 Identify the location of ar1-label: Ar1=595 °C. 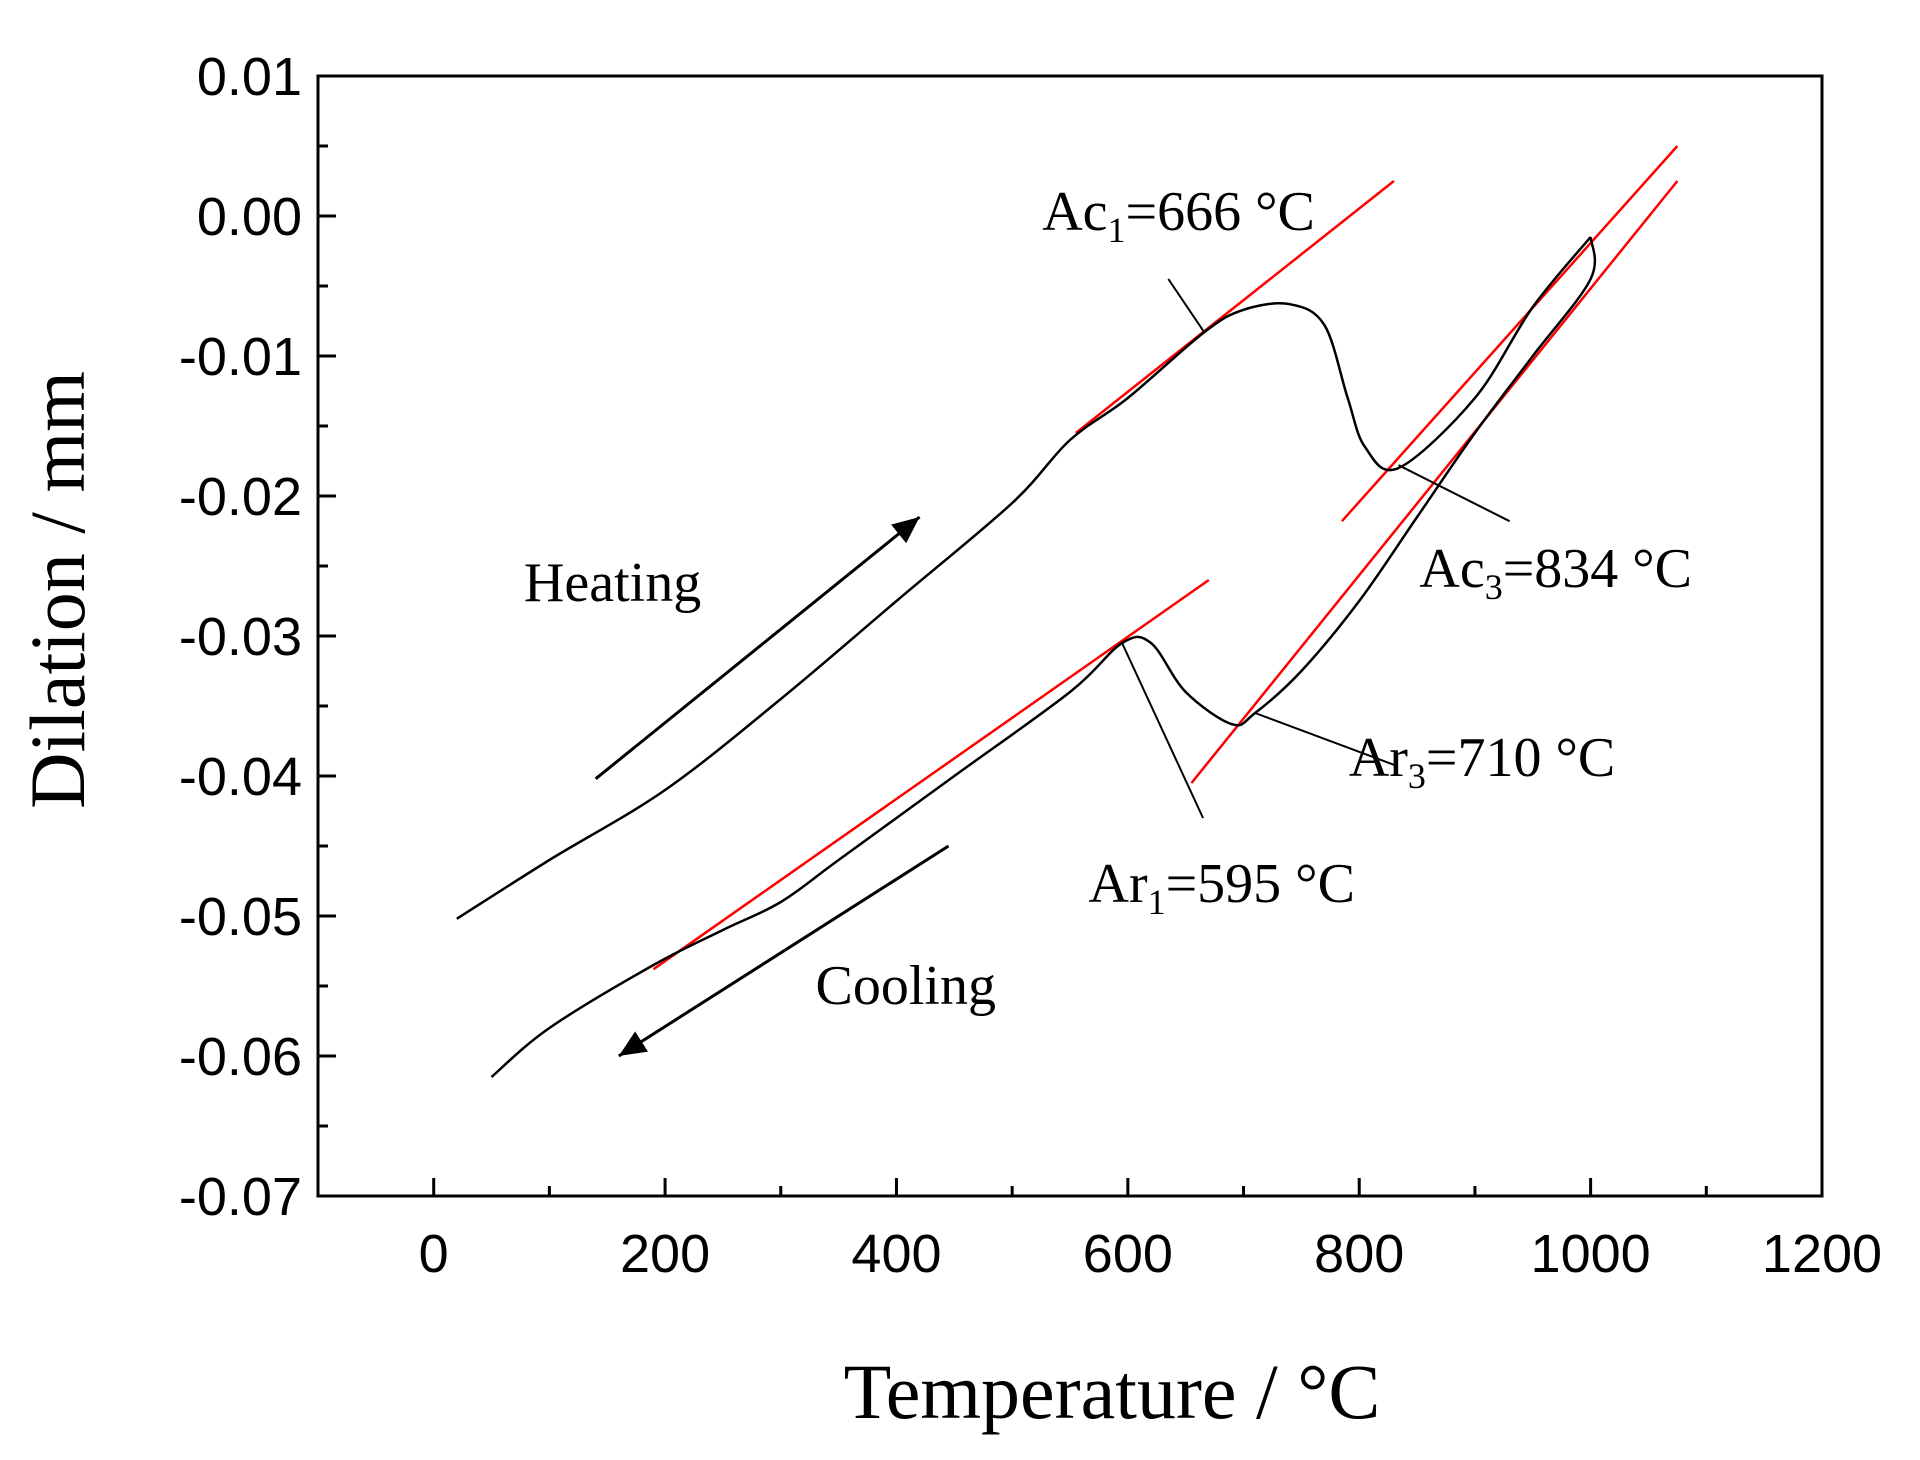
(1222, 887).